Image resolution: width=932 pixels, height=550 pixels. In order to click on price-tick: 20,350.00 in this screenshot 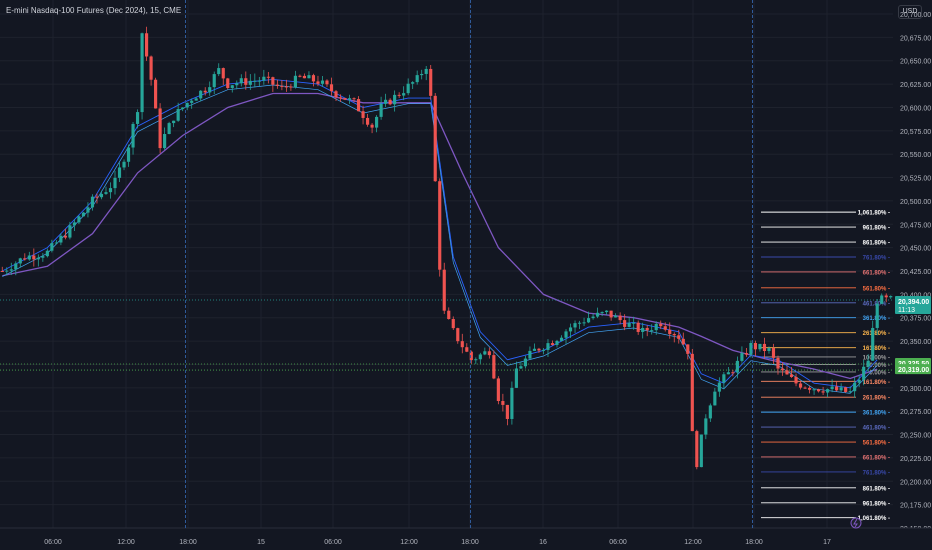, I will do `click(915, 342)`.